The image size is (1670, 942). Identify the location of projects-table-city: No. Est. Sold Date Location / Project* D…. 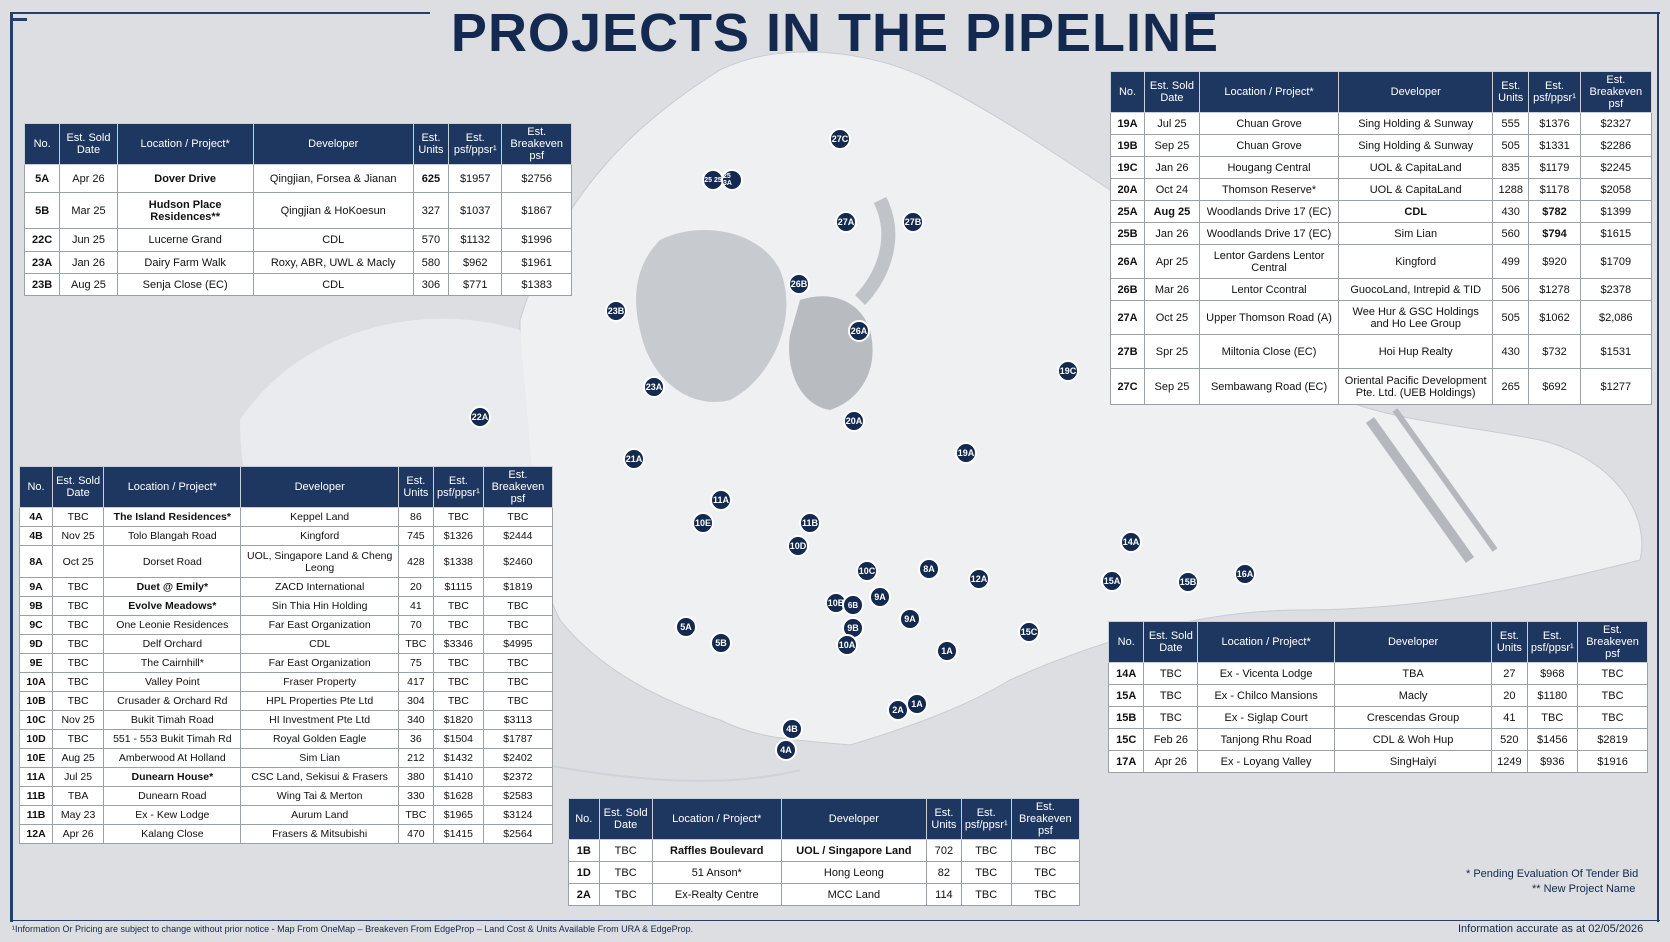
(824, 852).